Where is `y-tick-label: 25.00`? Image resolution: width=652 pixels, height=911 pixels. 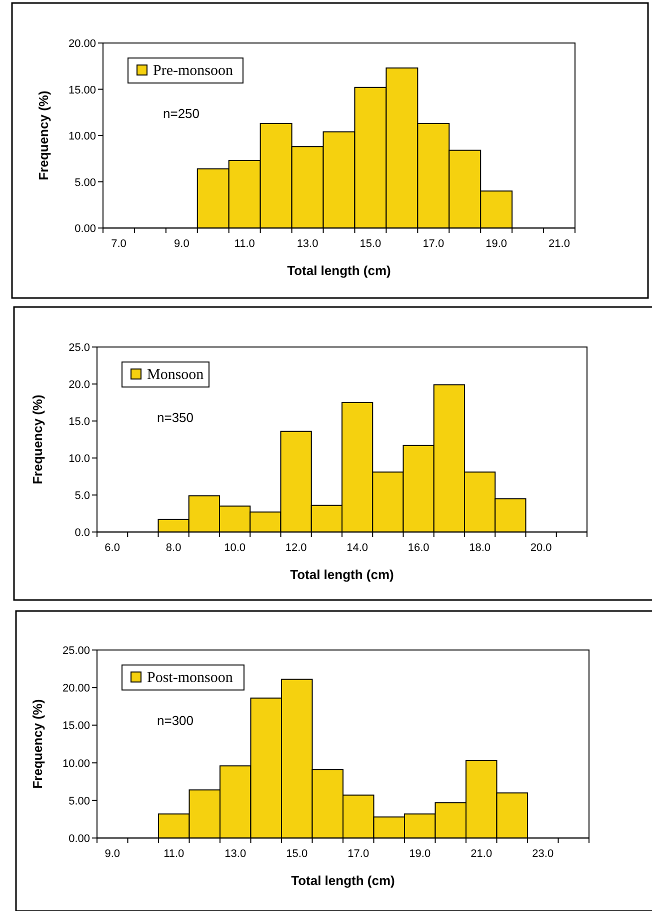
y-tick-label: 25.00 is located at coordinates (76, 651).